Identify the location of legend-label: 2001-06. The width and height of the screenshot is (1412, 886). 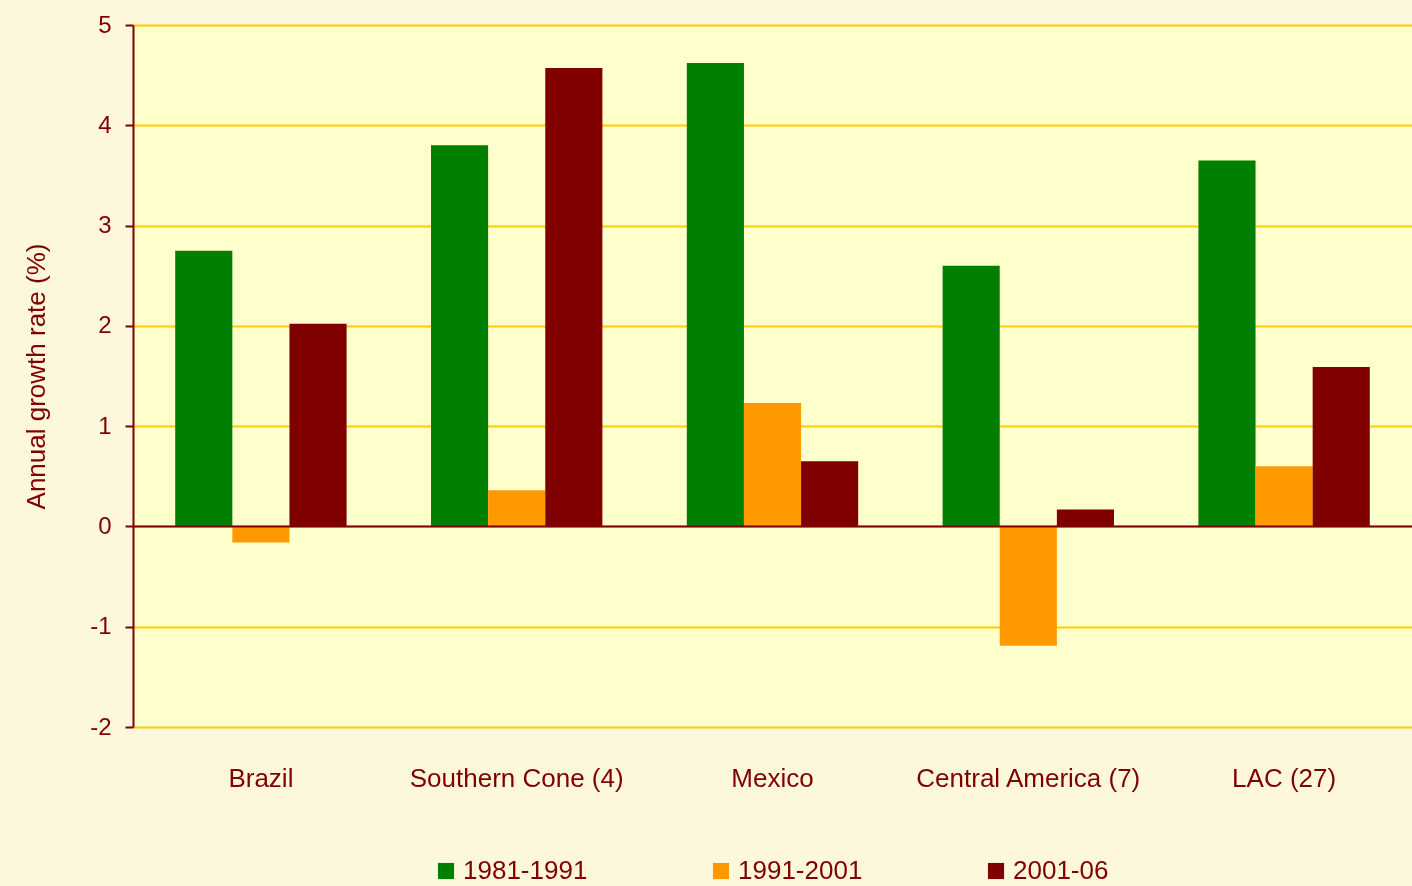
(1061, 870).